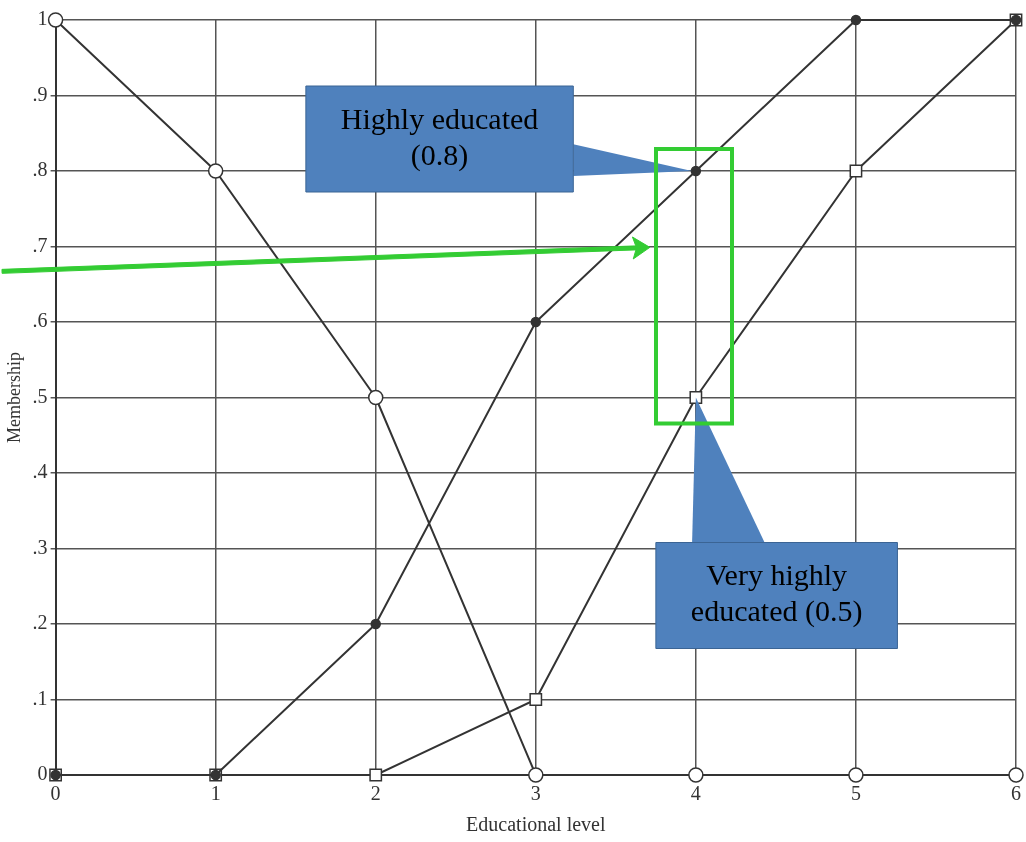  What do you see at coordinates (439, 136) in the screenshot?
I see `annotation: Highly educated (0.8)` at bounding box center [439, 136].